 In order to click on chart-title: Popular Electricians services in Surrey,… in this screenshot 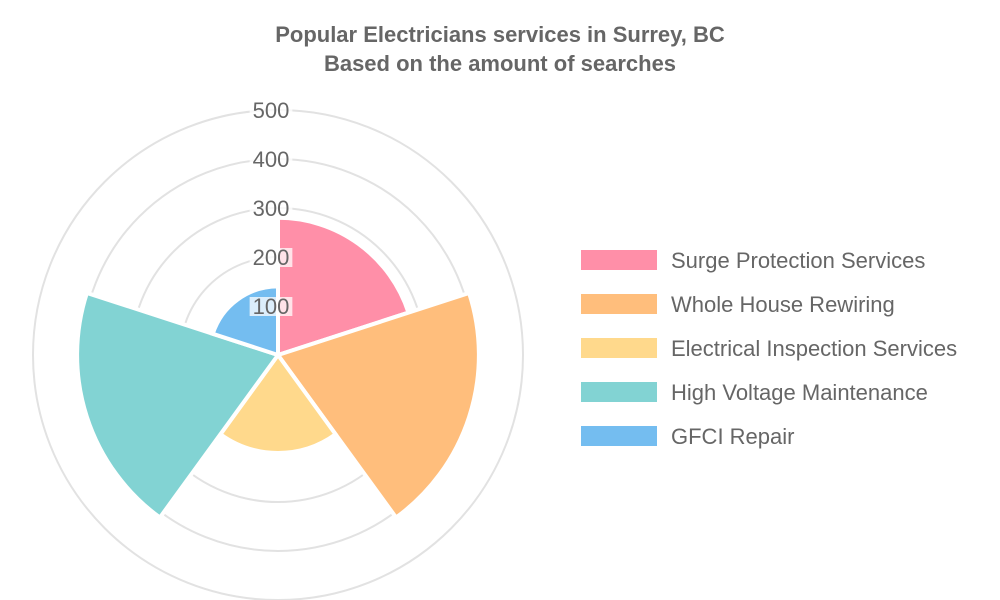, I will do `click(500, 49)`.